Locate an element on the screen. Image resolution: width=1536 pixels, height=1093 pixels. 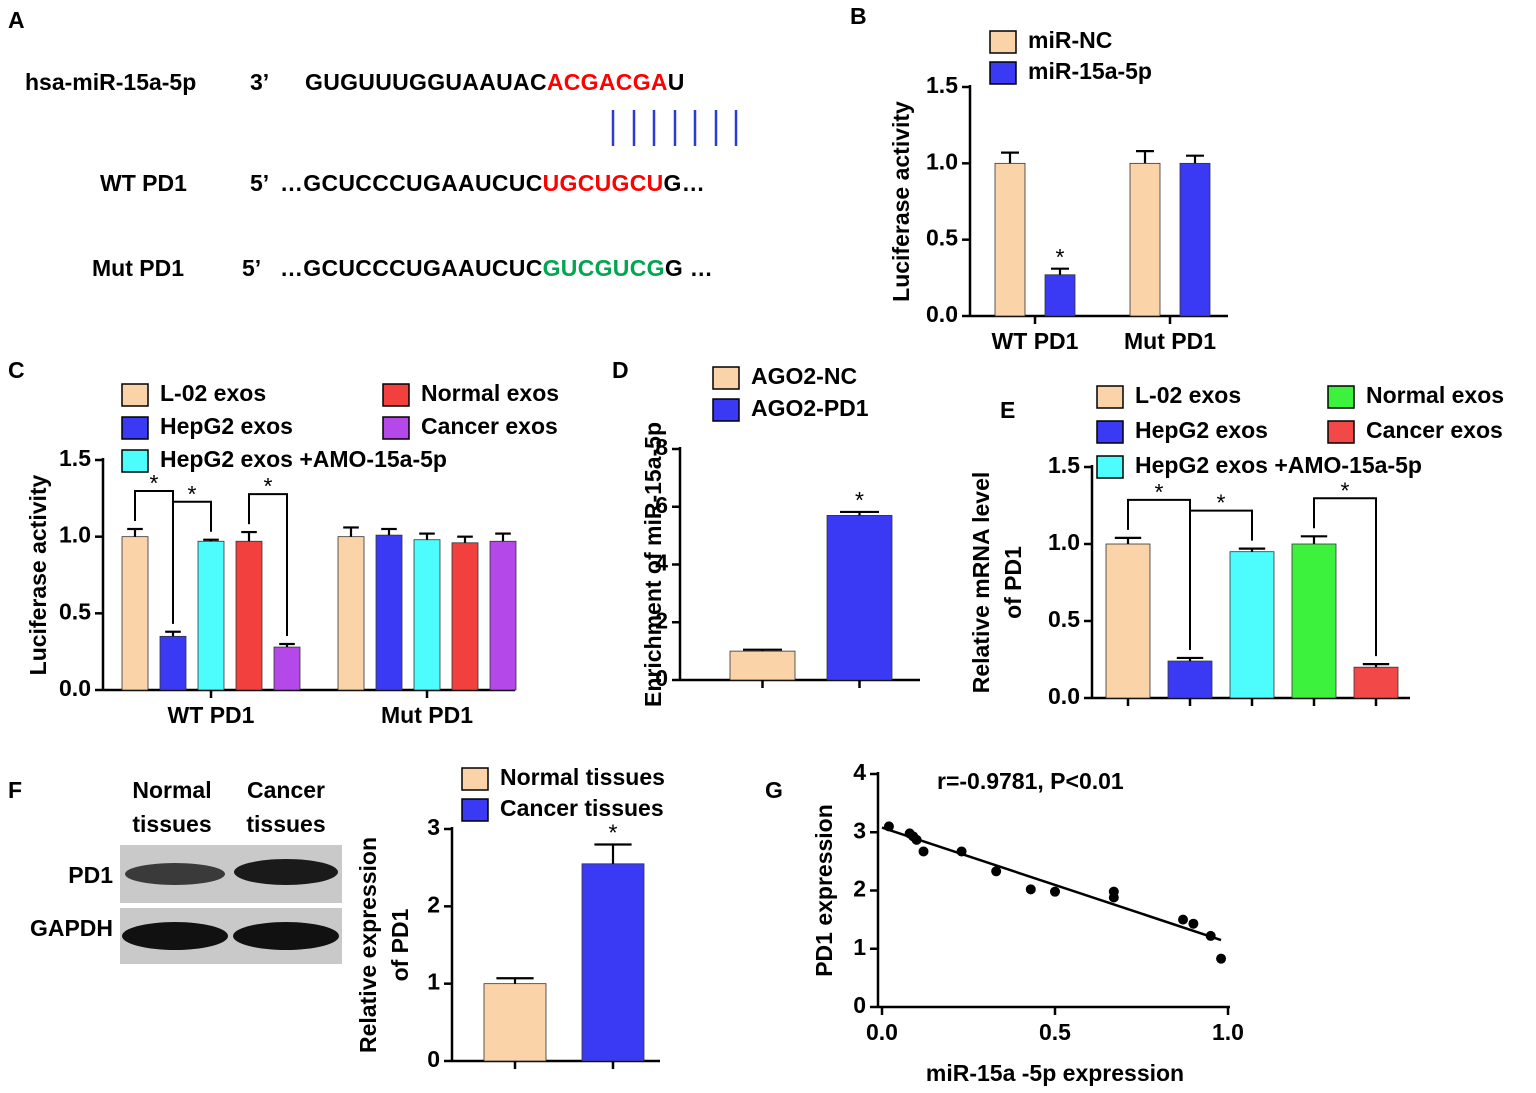
legend-label: HepG2 exos is located at coordinates (226, 426).